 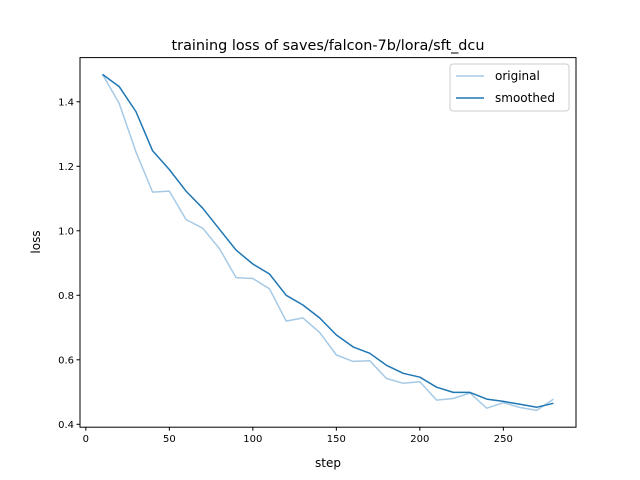 What do you see at coordinates (66, 231) in the screenshot?
I see `y-tick-label: 1.0` at bounding box center [66, 231].